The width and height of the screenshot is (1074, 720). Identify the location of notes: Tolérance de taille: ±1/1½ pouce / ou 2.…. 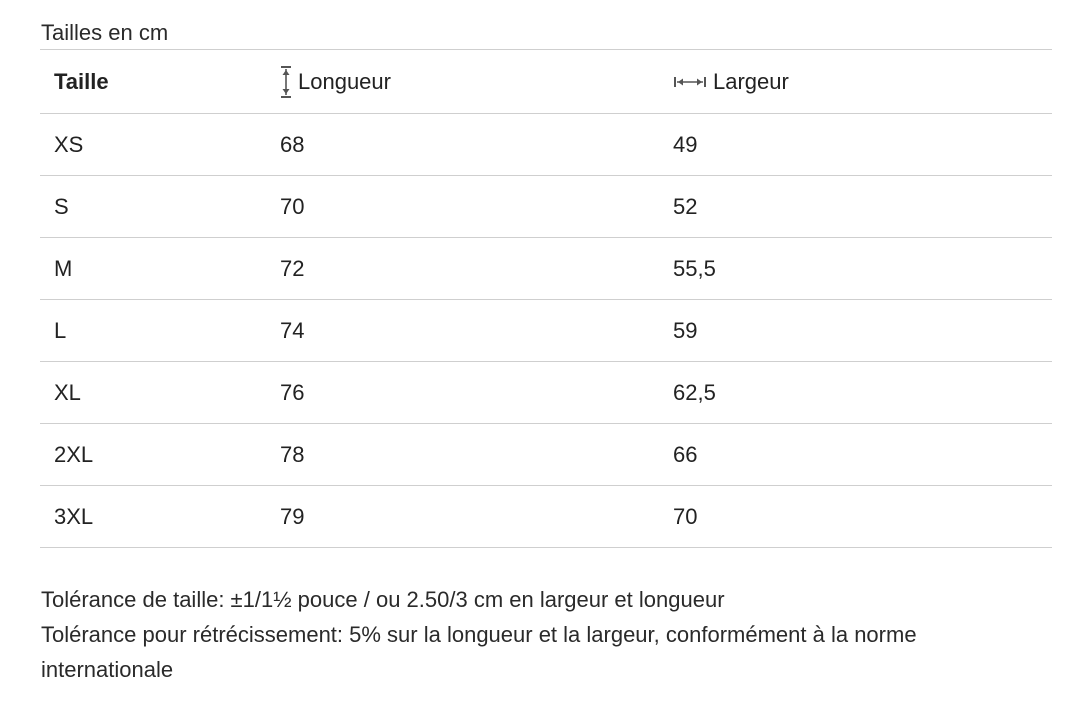
(546, 634).